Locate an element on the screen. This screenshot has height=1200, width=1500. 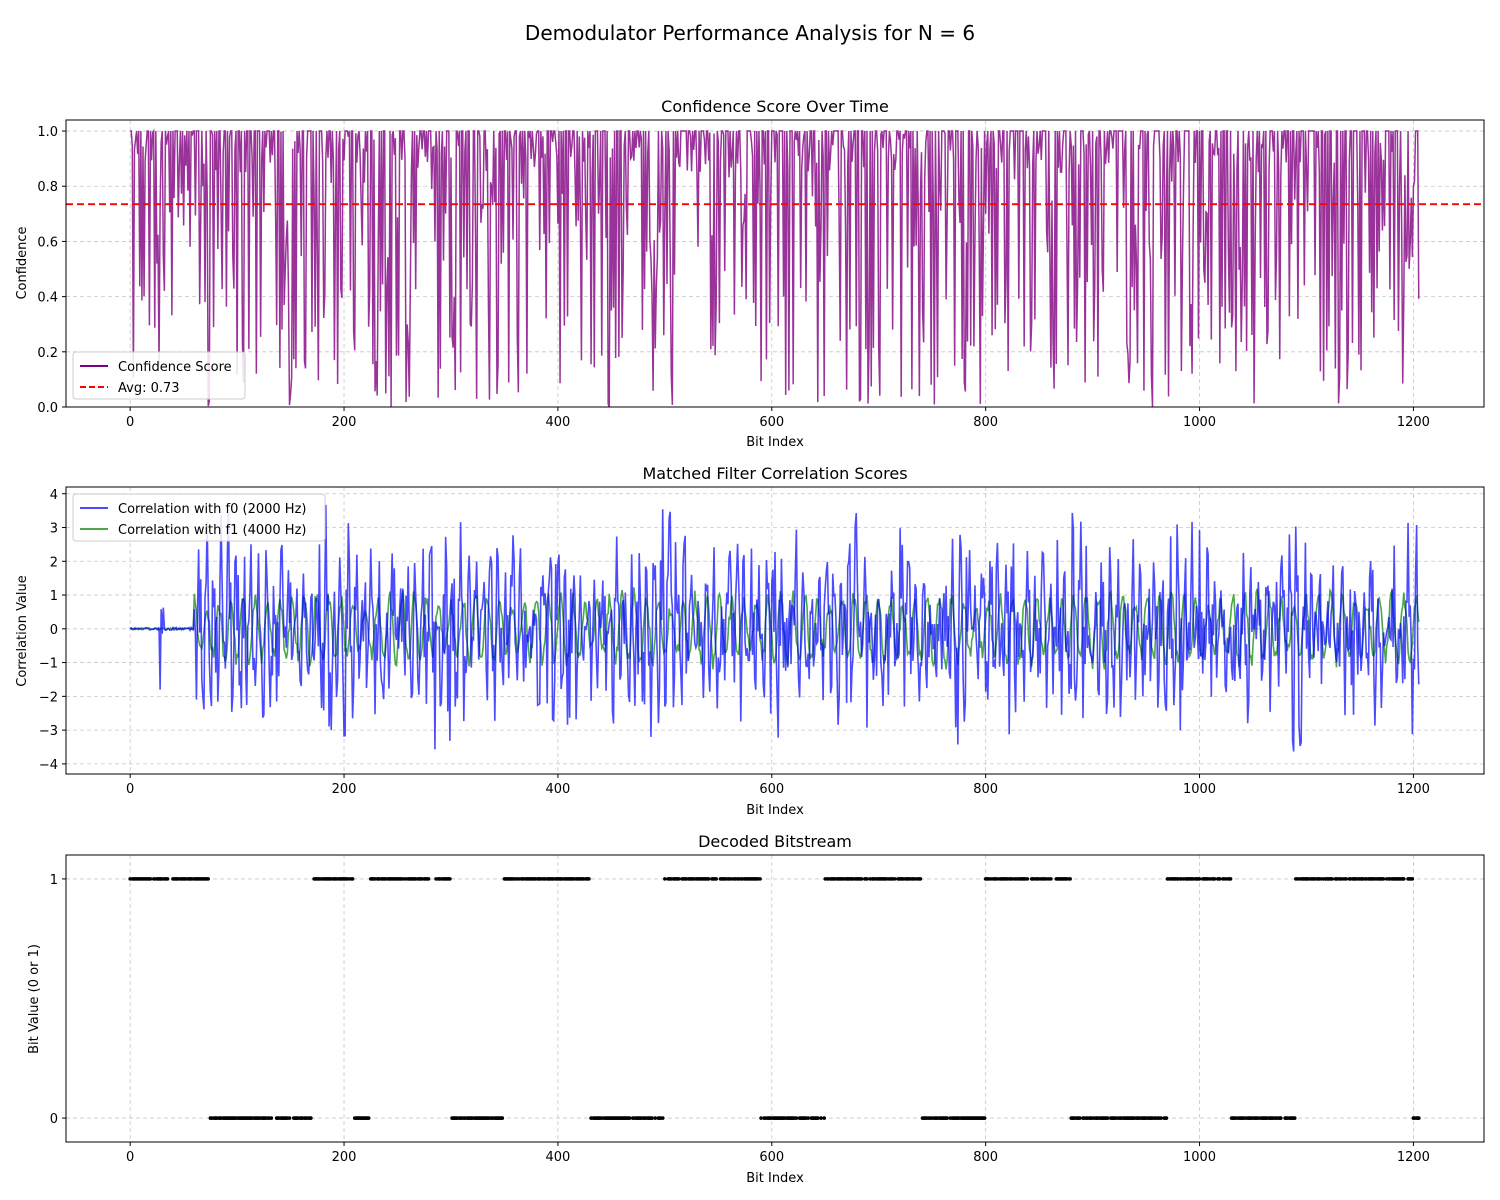
y-tick-label: 1.0 is located at coordinates (47, 132).